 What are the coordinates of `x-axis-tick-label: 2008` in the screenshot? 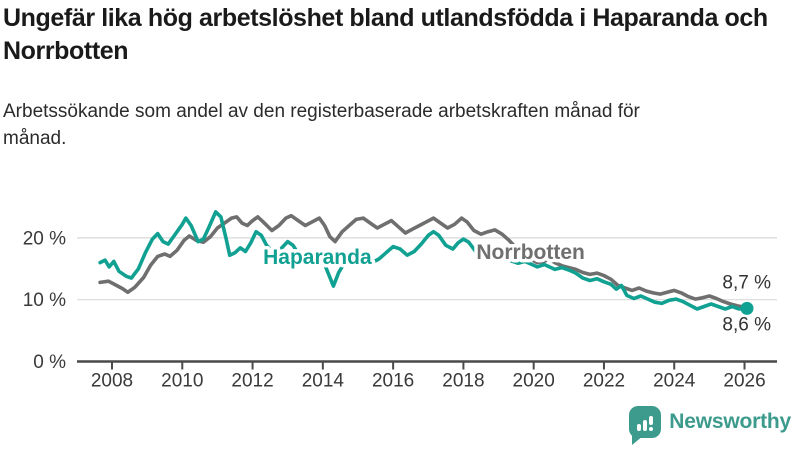 It's located at (112, 381).